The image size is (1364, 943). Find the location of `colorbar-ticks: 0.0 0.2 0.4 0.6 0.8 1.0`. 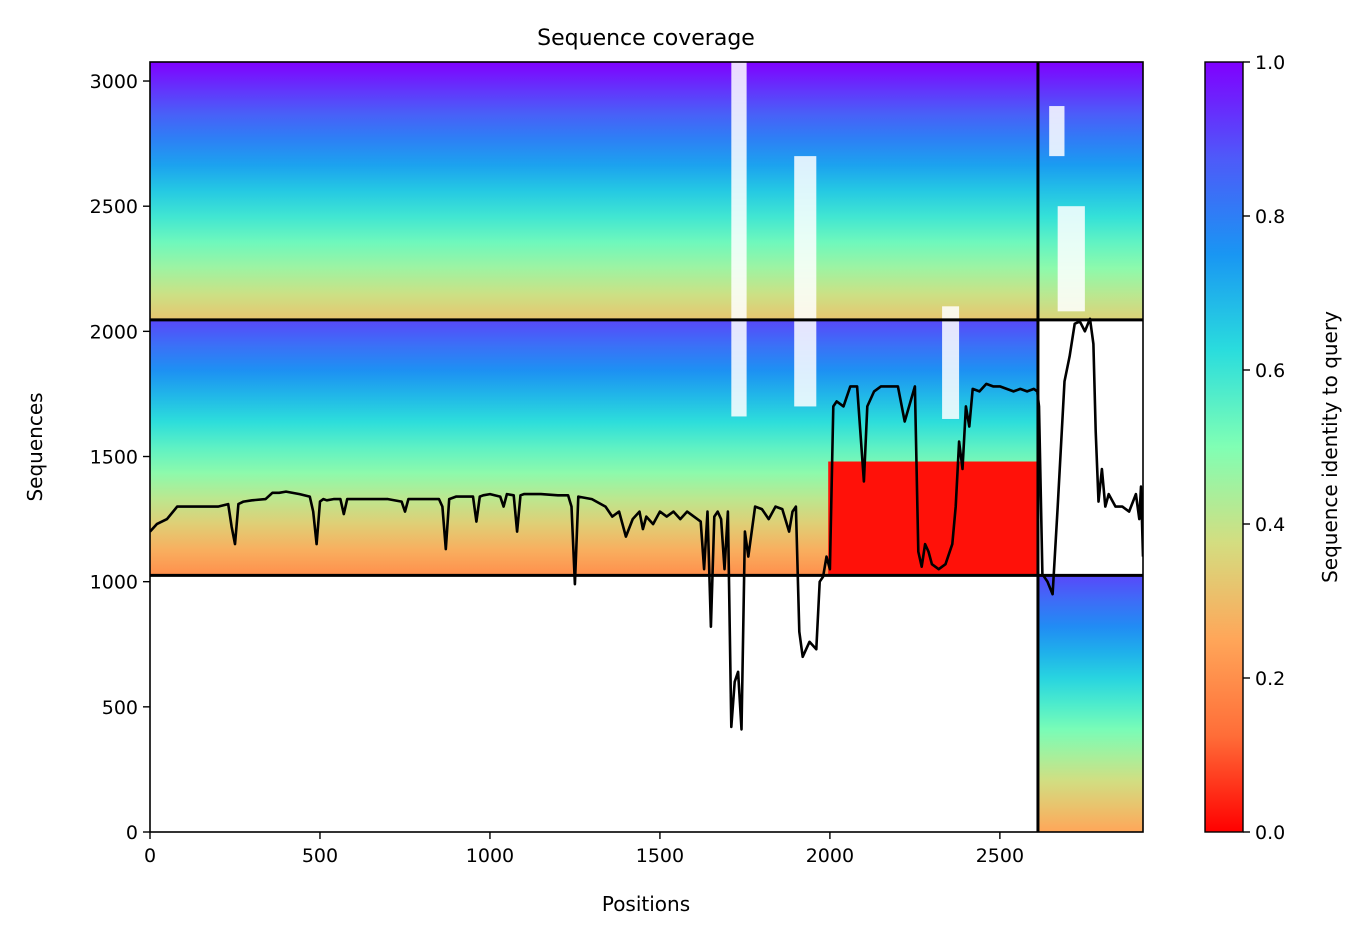

colorbar-ticks: 0.0 0.2 0.4 0.6 0.8 1.0 is located at coordinates (1264, 448).